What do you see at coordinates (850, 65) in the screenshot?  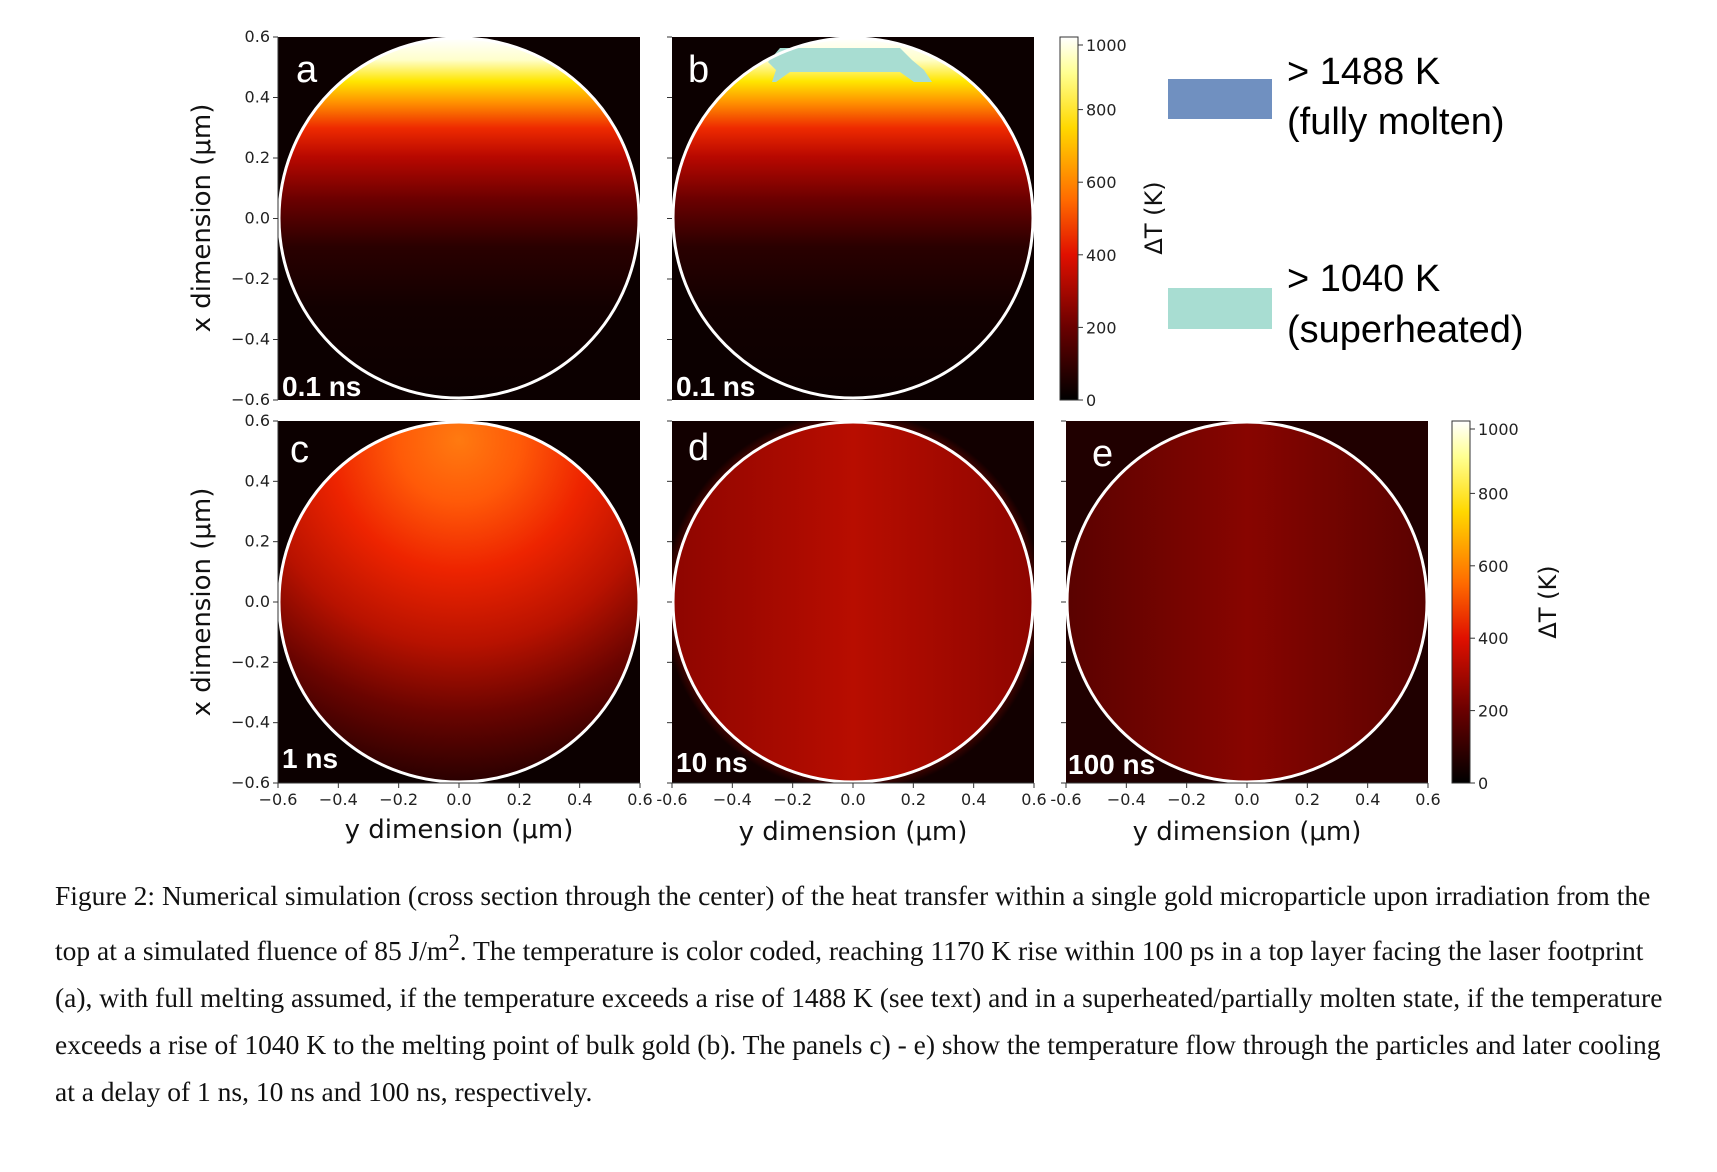 I see `superheated-region` at bounding box center [850, 65].